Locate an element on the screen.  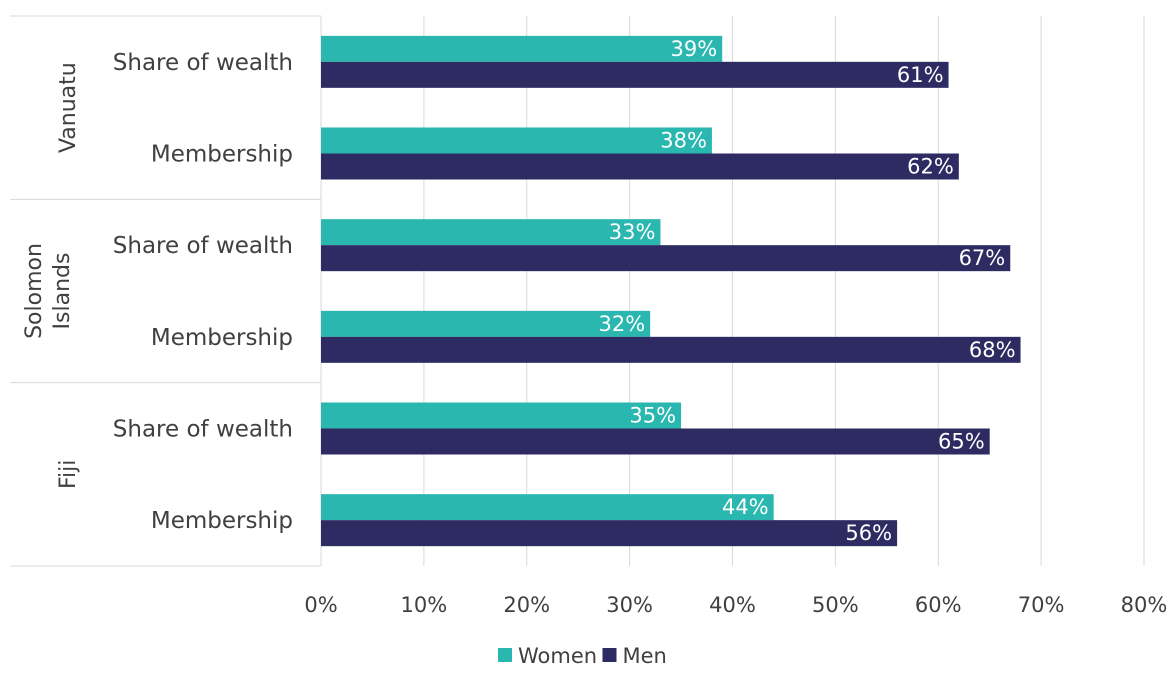
x-tick-label: 10% is located at coordinates (424, 605).